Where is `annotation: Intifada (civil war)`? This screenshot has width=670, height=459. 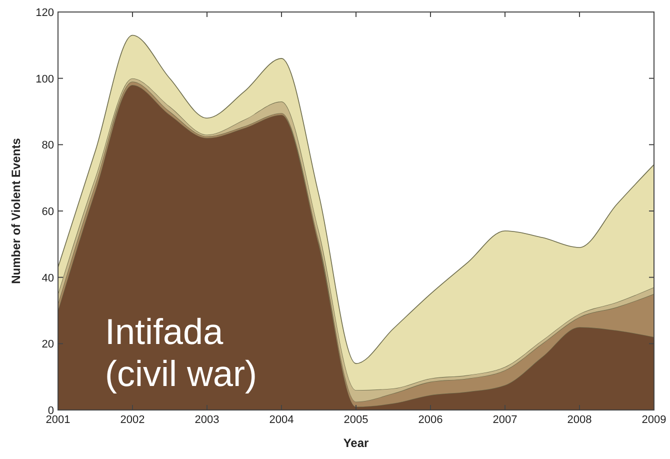
annotation: Intifada (civil war) is located at coordinates (181, 352).